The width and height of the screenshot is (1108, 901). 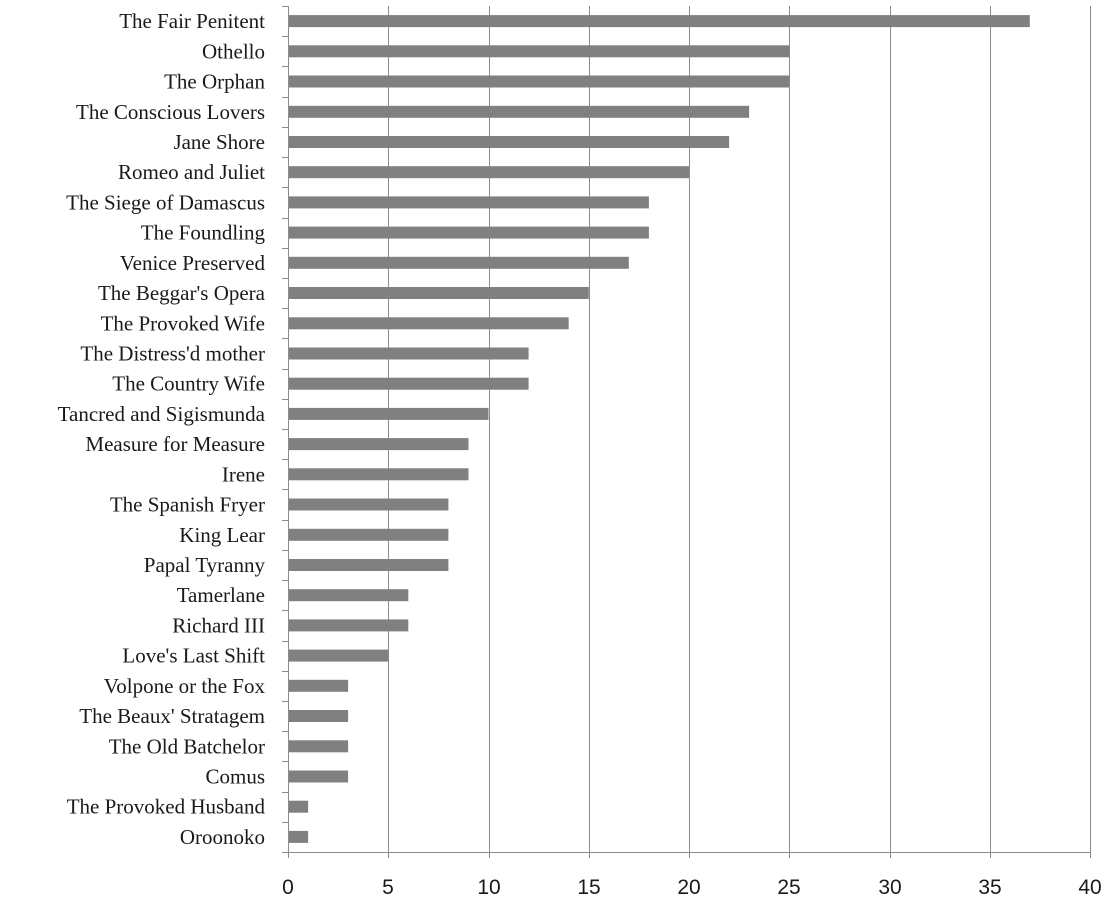 What do you see at coordinates (185, 686) in the screenshot?
I see `category-label: Volpone or the Fox` at bounding box center [185, 686].